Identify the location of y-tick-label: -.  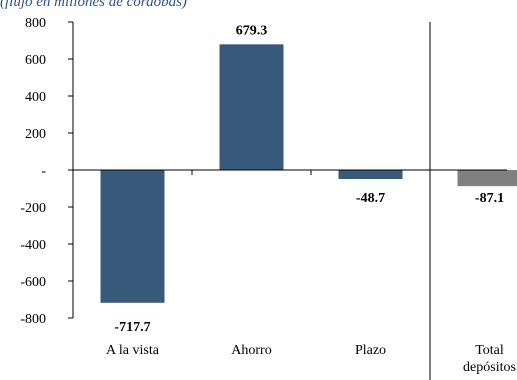
(43, 171).